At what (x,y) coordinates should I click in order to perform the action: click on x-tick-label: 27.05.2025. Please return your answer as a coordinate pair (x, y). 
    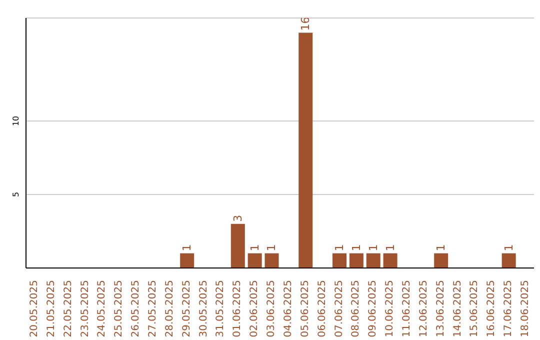
    Looking at the image, I should click on (153, 309).